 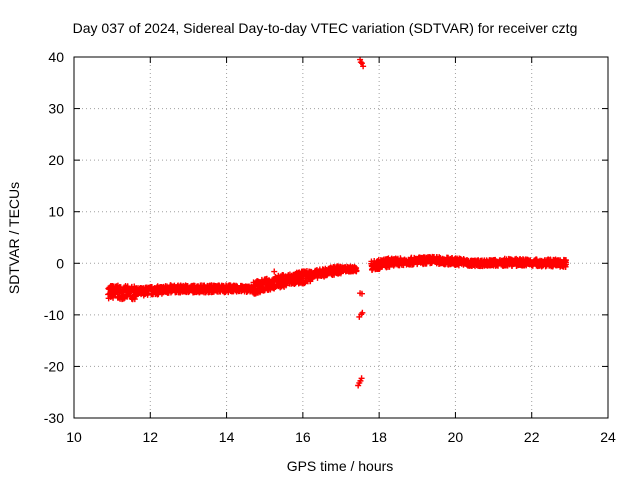 What do you see at coordinates (54, 366) in the screenshot?
I see `y-tick-label: -20` at bounding box center [54, 366].